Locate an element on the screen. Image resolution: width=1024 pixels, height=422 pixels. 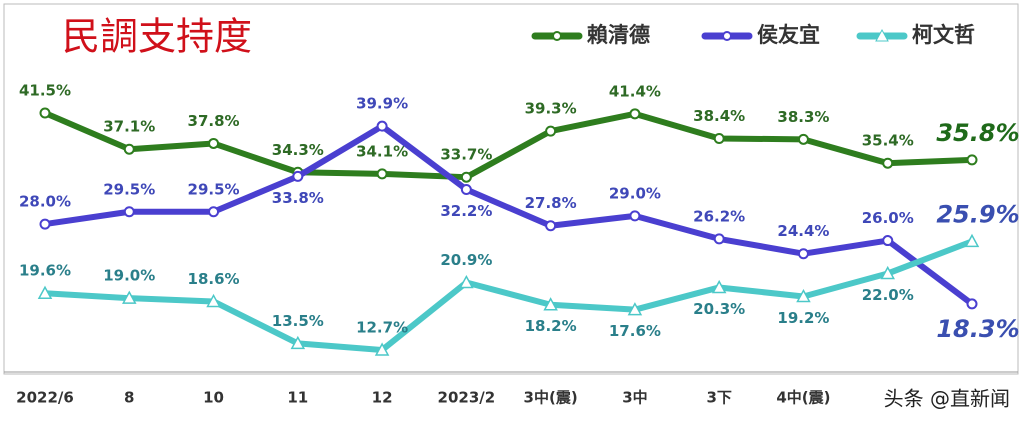
value-label: 24.4% is located at coordinates (803, 231).